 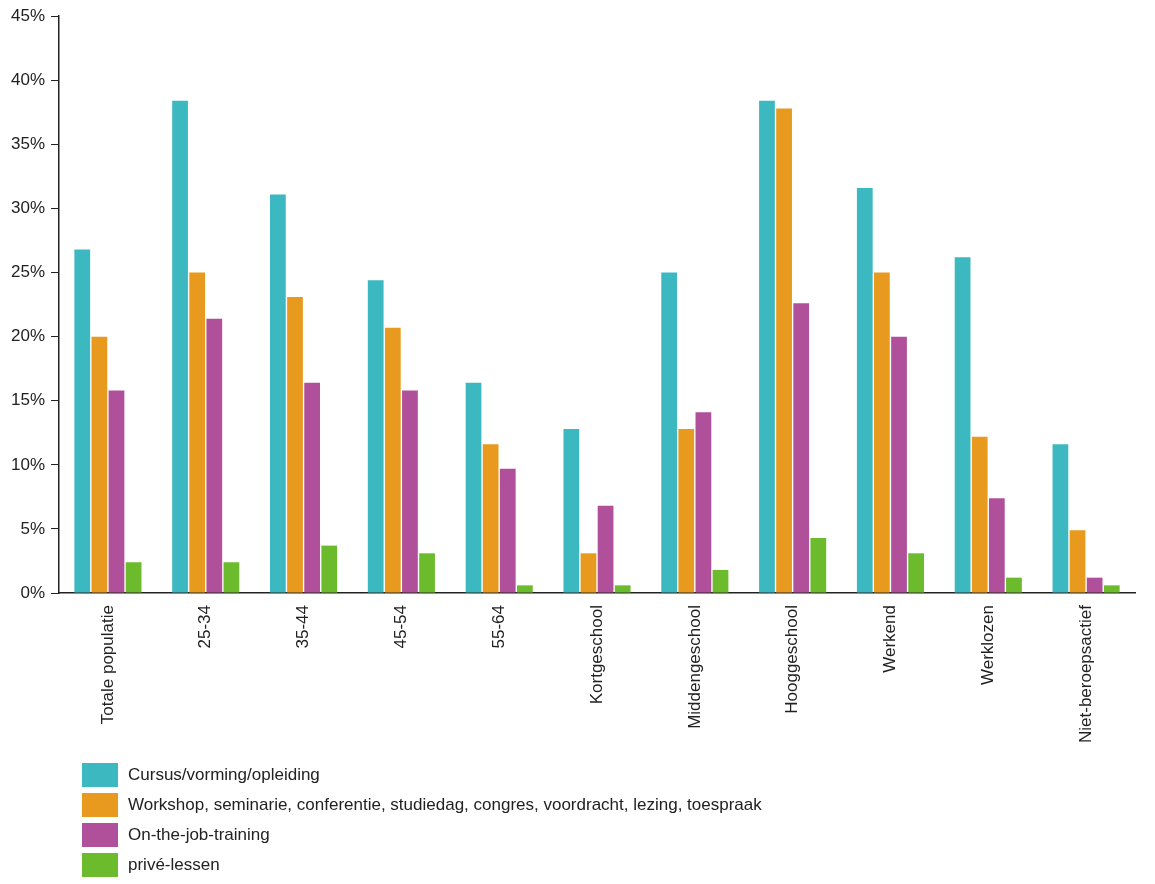 I want to click on legend-label: On-the-job-training, so click(x=199, y=835).